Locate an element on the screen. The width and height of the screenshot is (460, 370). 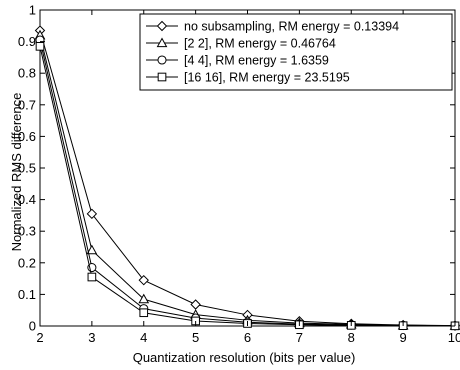
y-tick-label: 0.3 is located at coordinates (27, 231).